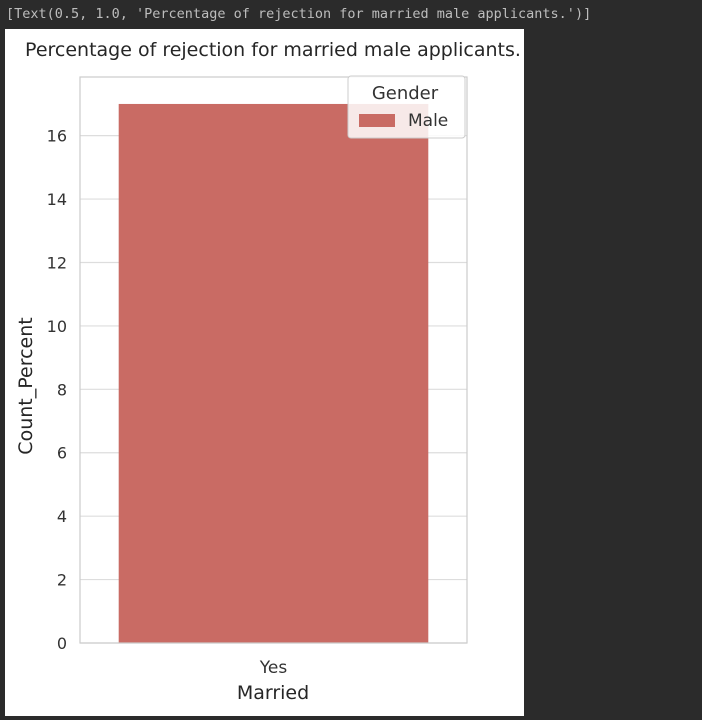 This screenshot has height=720, width=702. Describe the element at coordinates (405, 93) in the screenshot. I see `legend-title: Gender` at that location.